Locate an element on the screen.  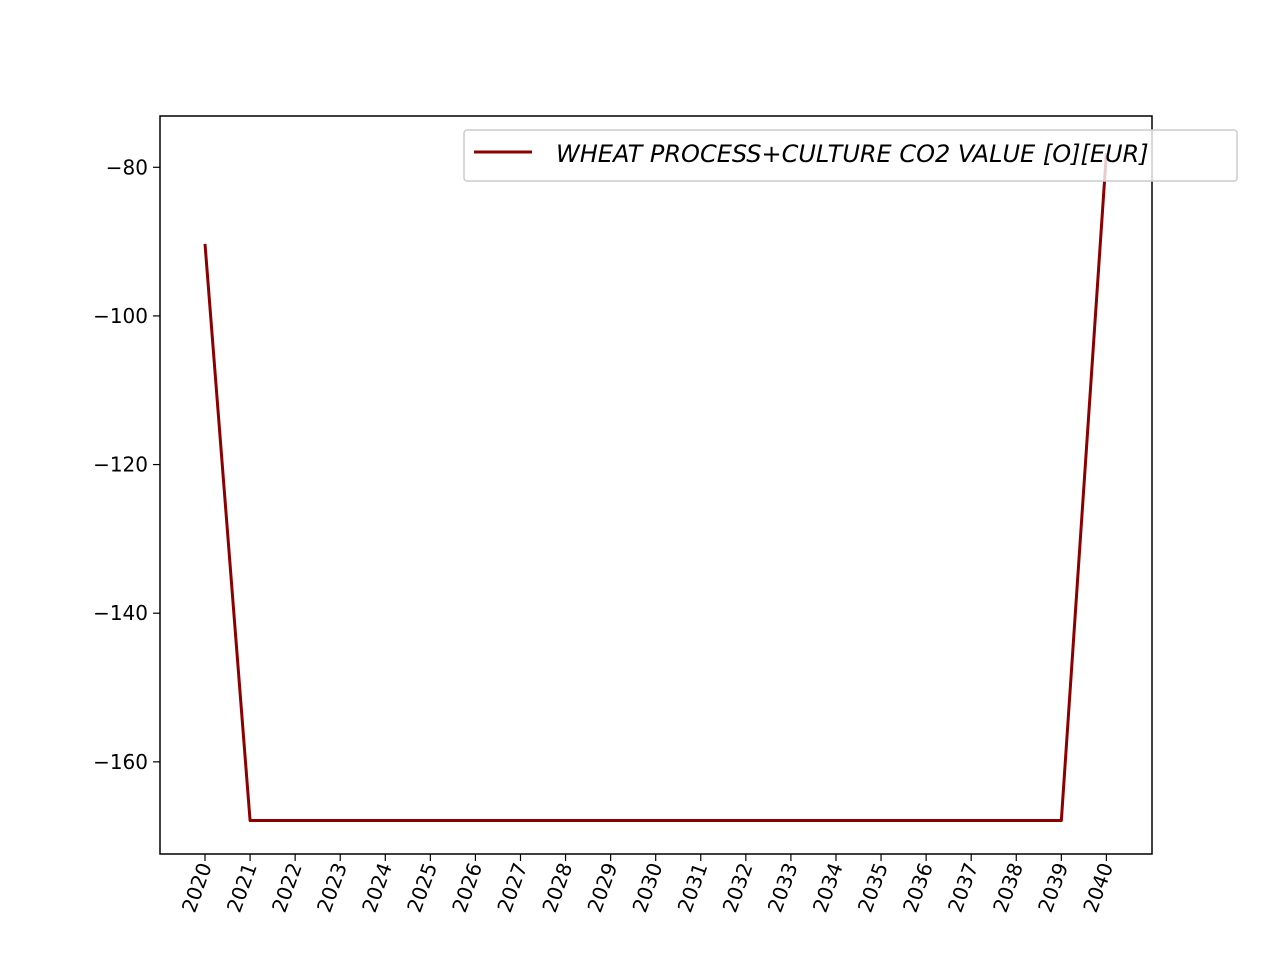
legend: WHEAT PROCESS+CULTURE CO2 VALUE [O][EUR] is located at coordinates (850, 155).